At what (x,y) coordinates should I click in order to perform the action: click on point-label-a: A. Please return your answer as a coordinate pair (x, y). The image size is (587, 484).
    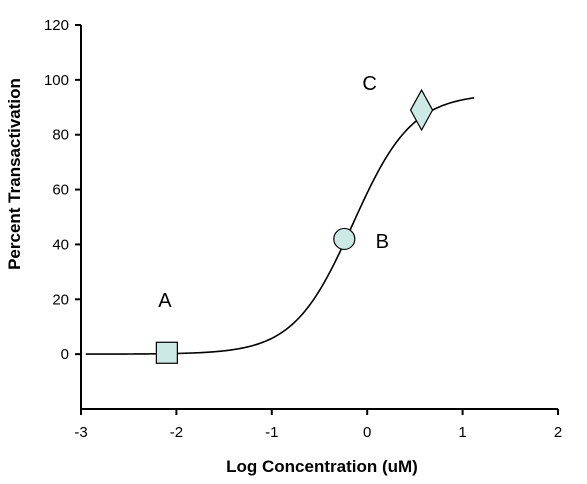
    Looking at the image, I should click on (165, 301).